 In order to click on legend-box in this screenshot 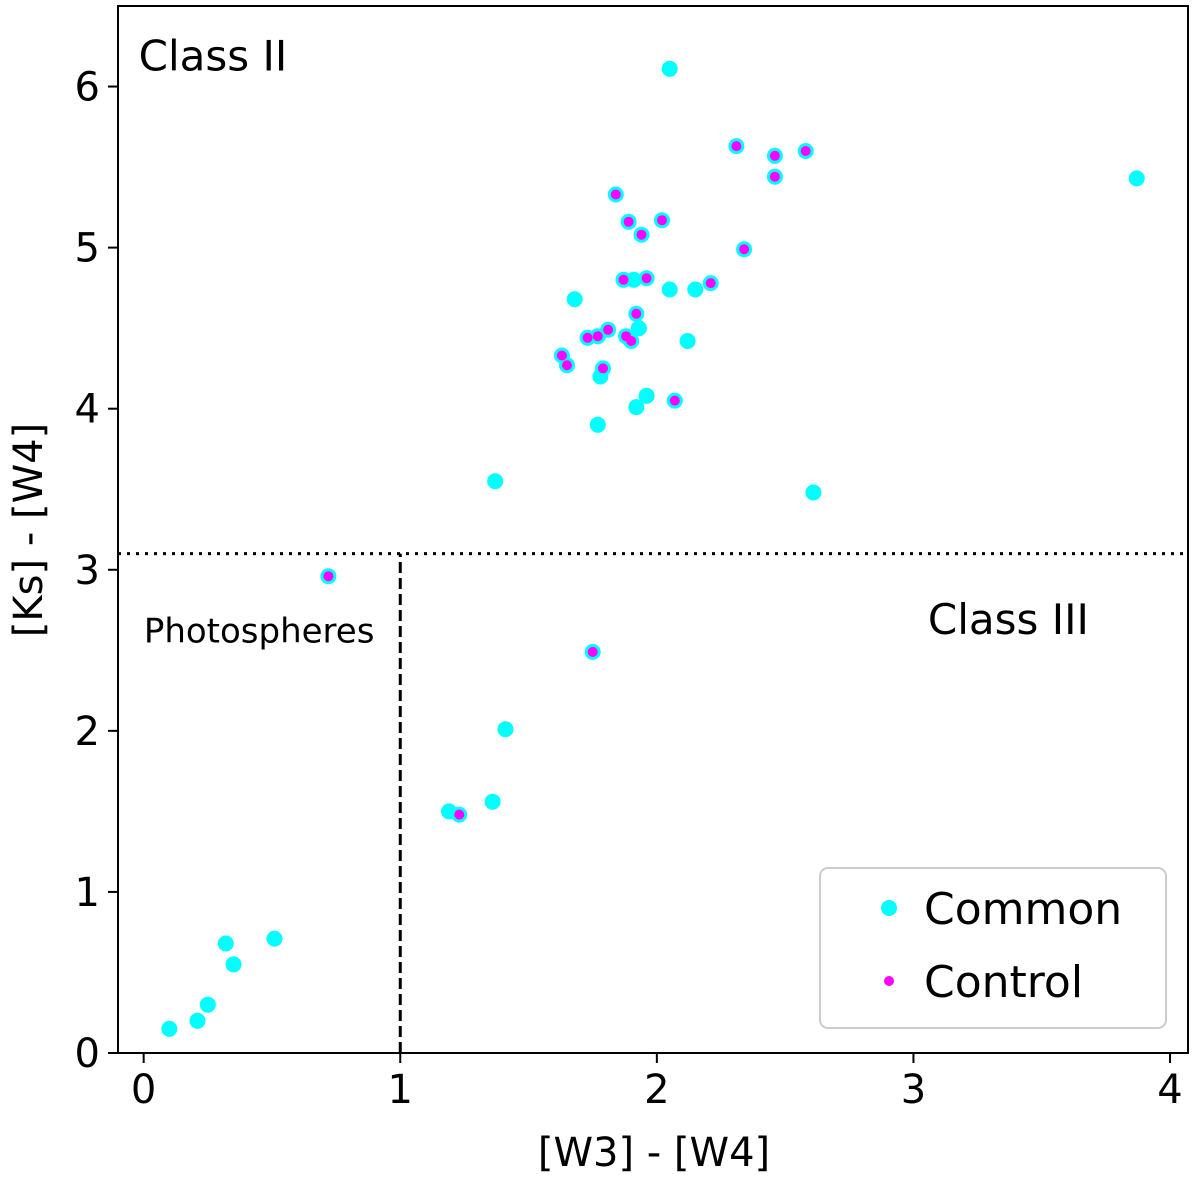, I will do `click(993, 948)`.